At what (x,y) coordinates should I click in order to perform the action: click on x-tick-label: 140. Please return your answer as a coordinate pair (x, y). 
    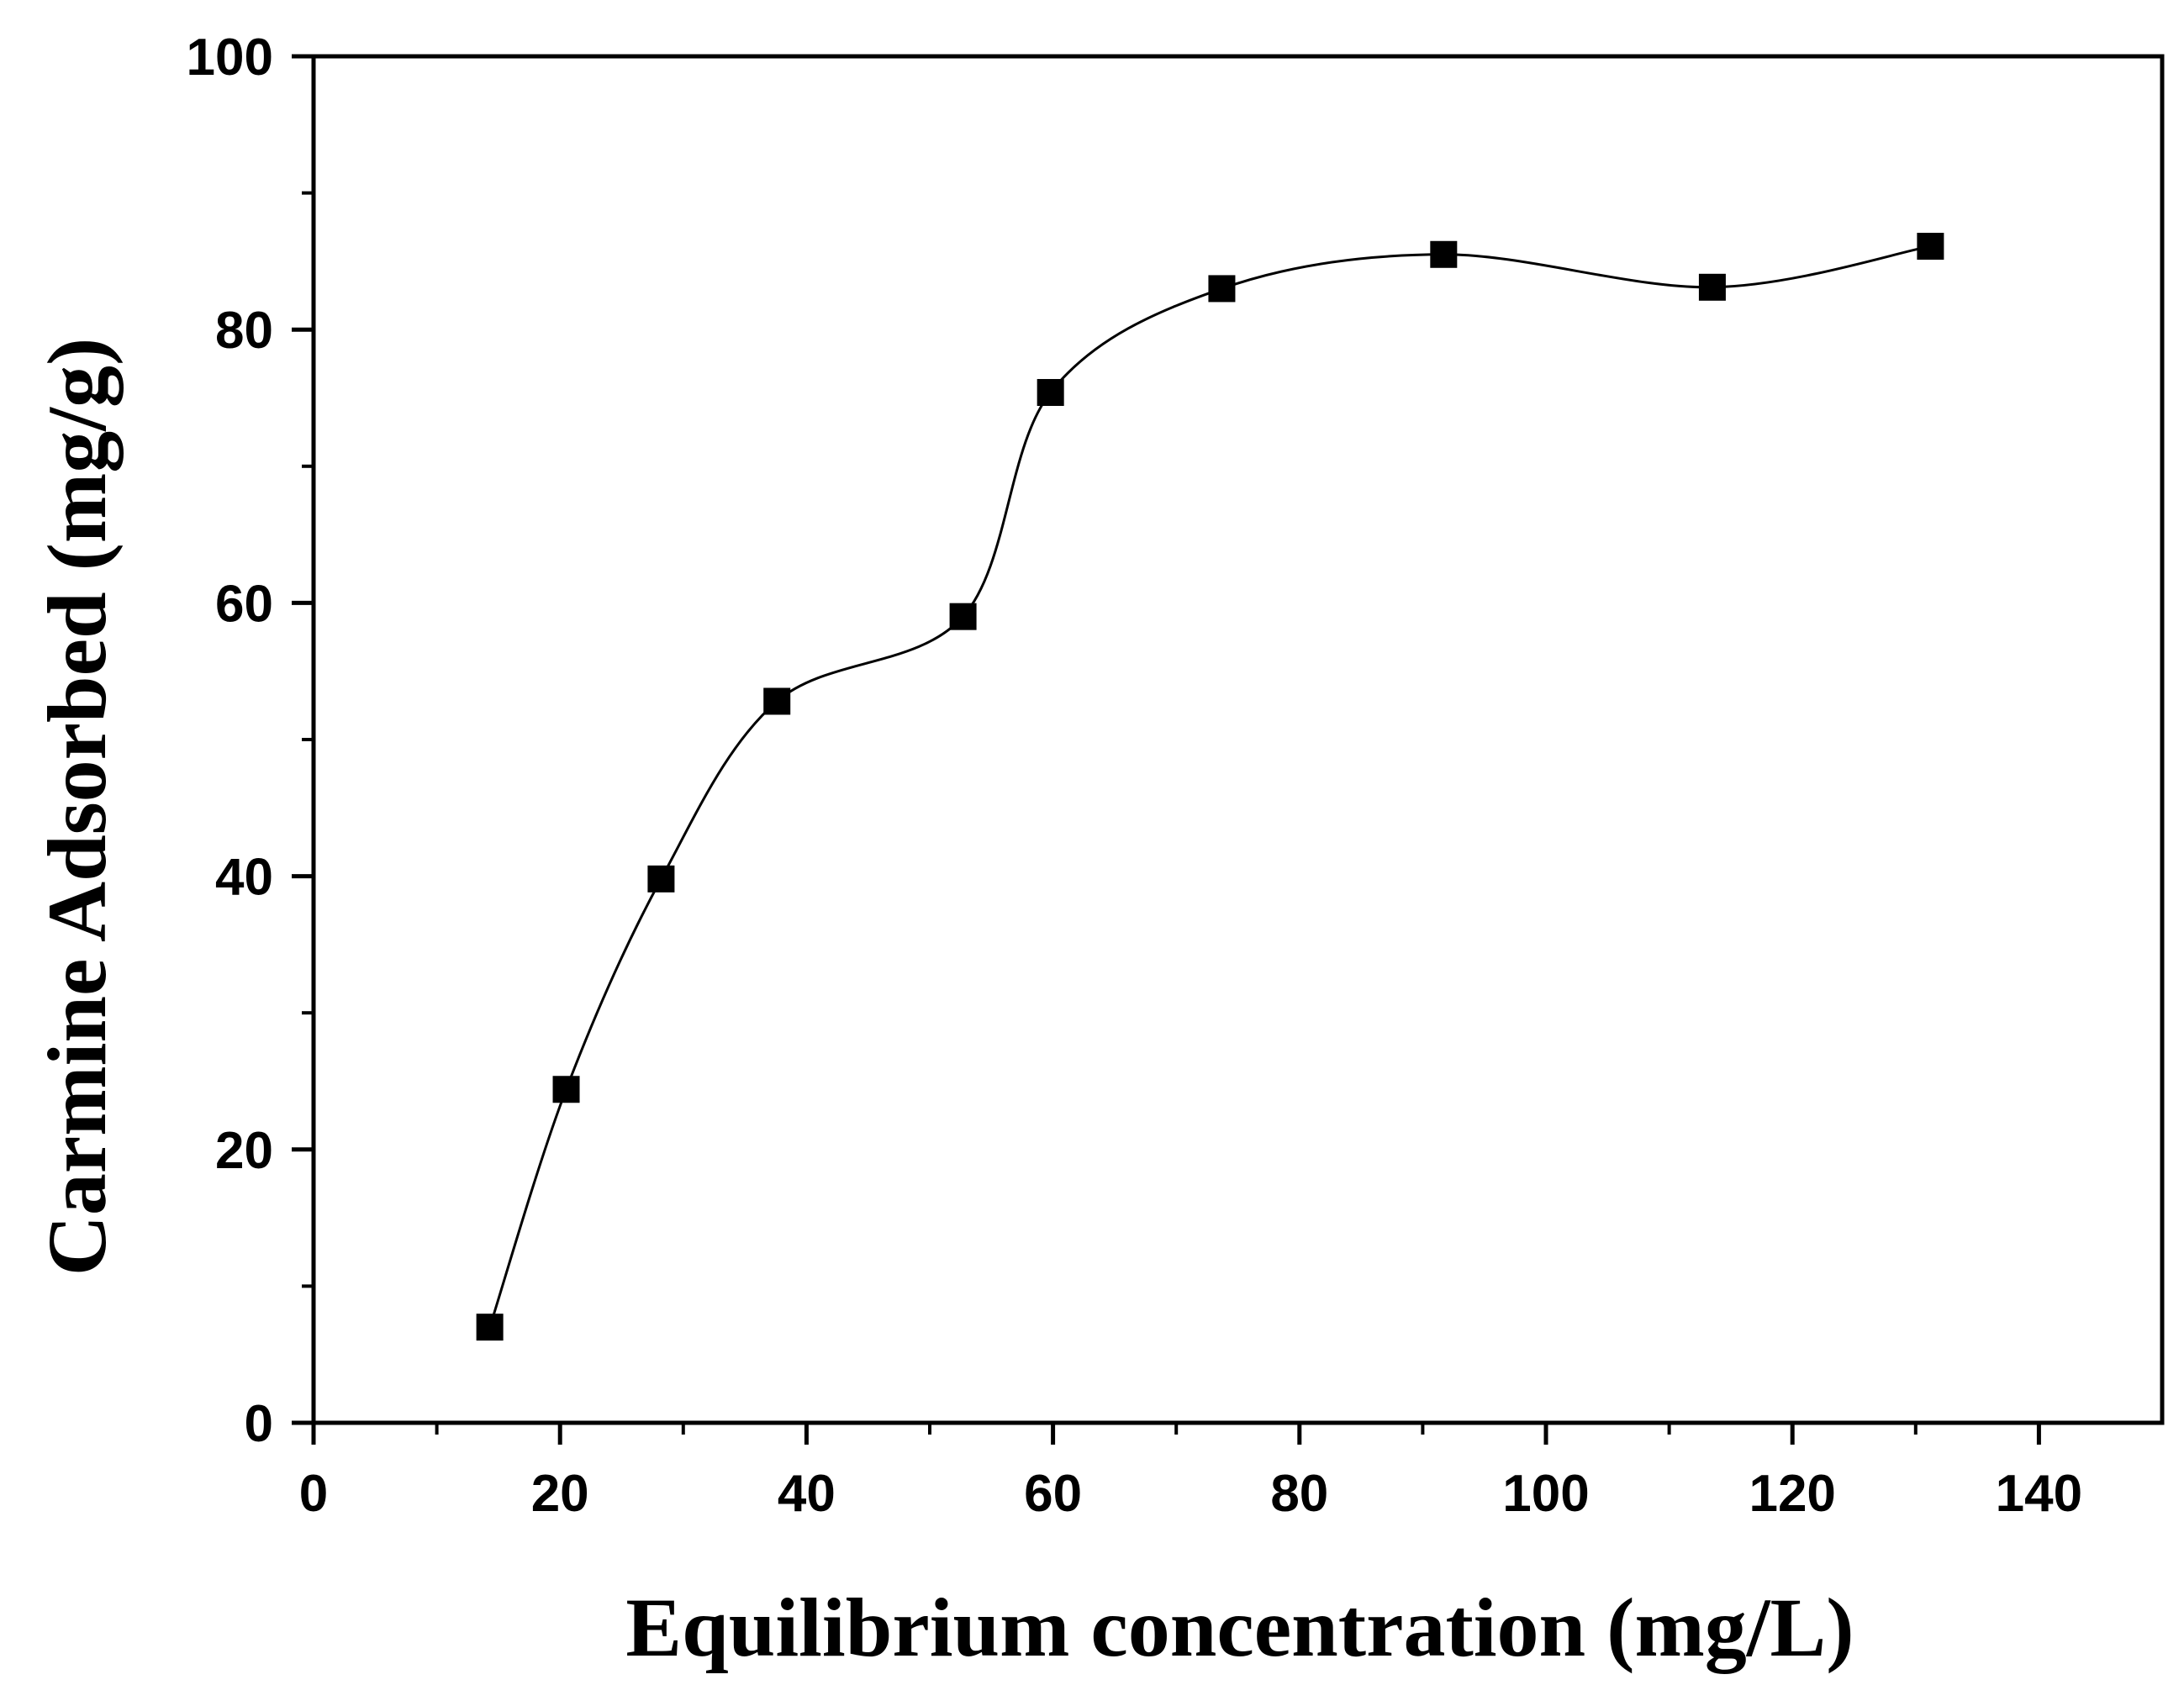
    Looking at the image, I should click on (2039, 1494).